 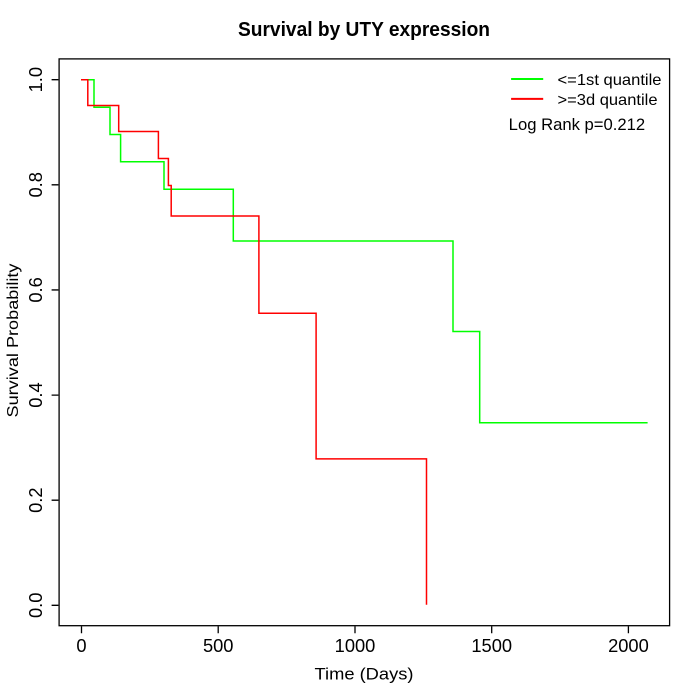 I want to click on svg-text: <=1st quantile, so click(x=610, y=80).